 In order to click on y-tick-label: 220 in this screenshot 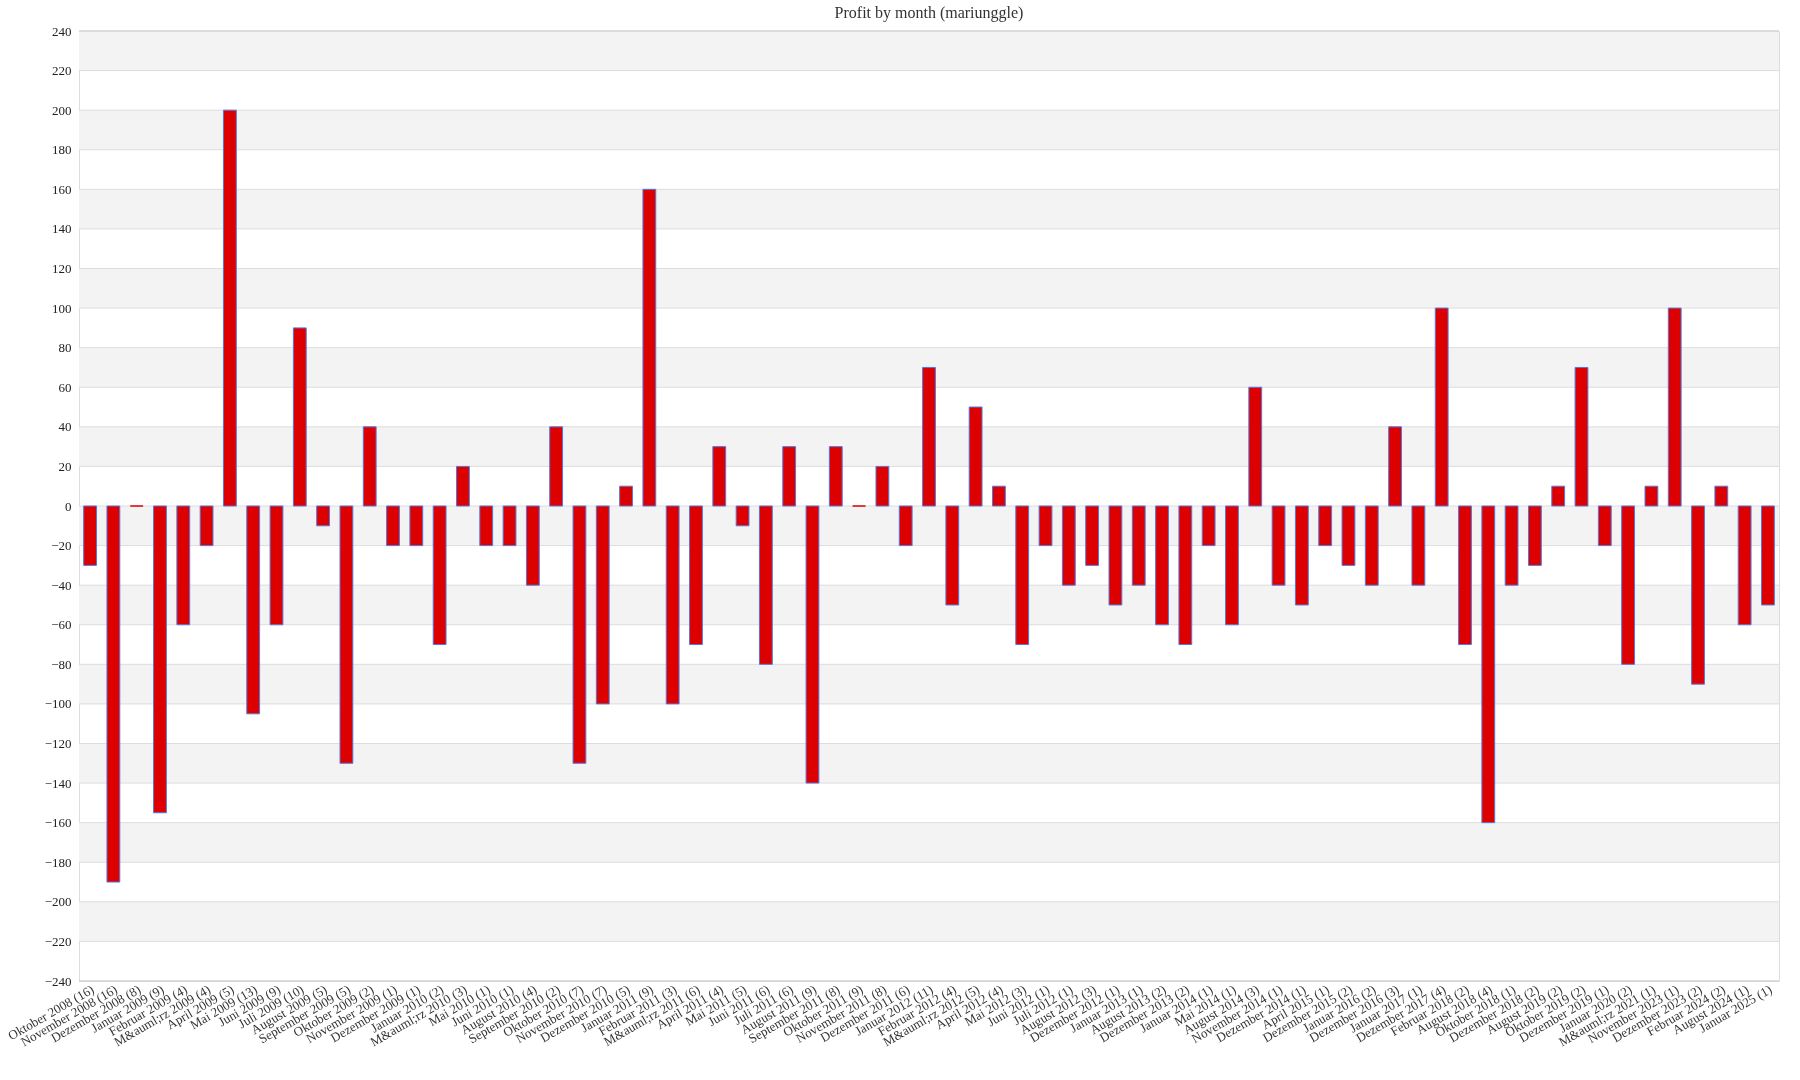, I will do `click(62, 71)`.